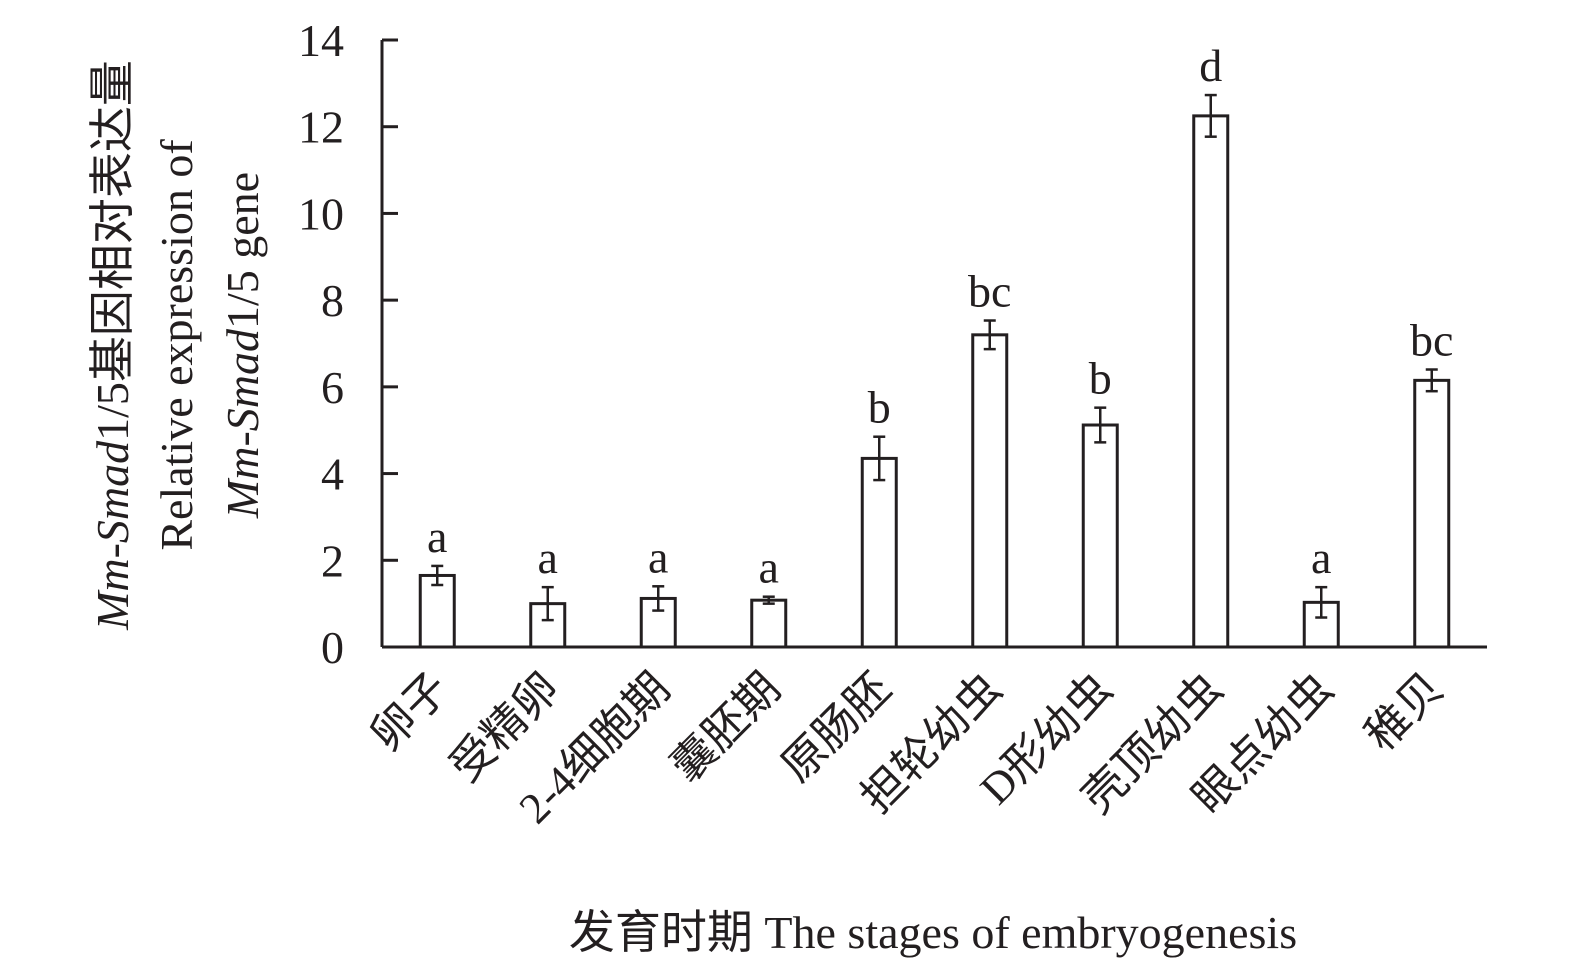  Describe the element at coordinates (332, 474) in the screenshot. I see `y-tick-label: 4` at that location.